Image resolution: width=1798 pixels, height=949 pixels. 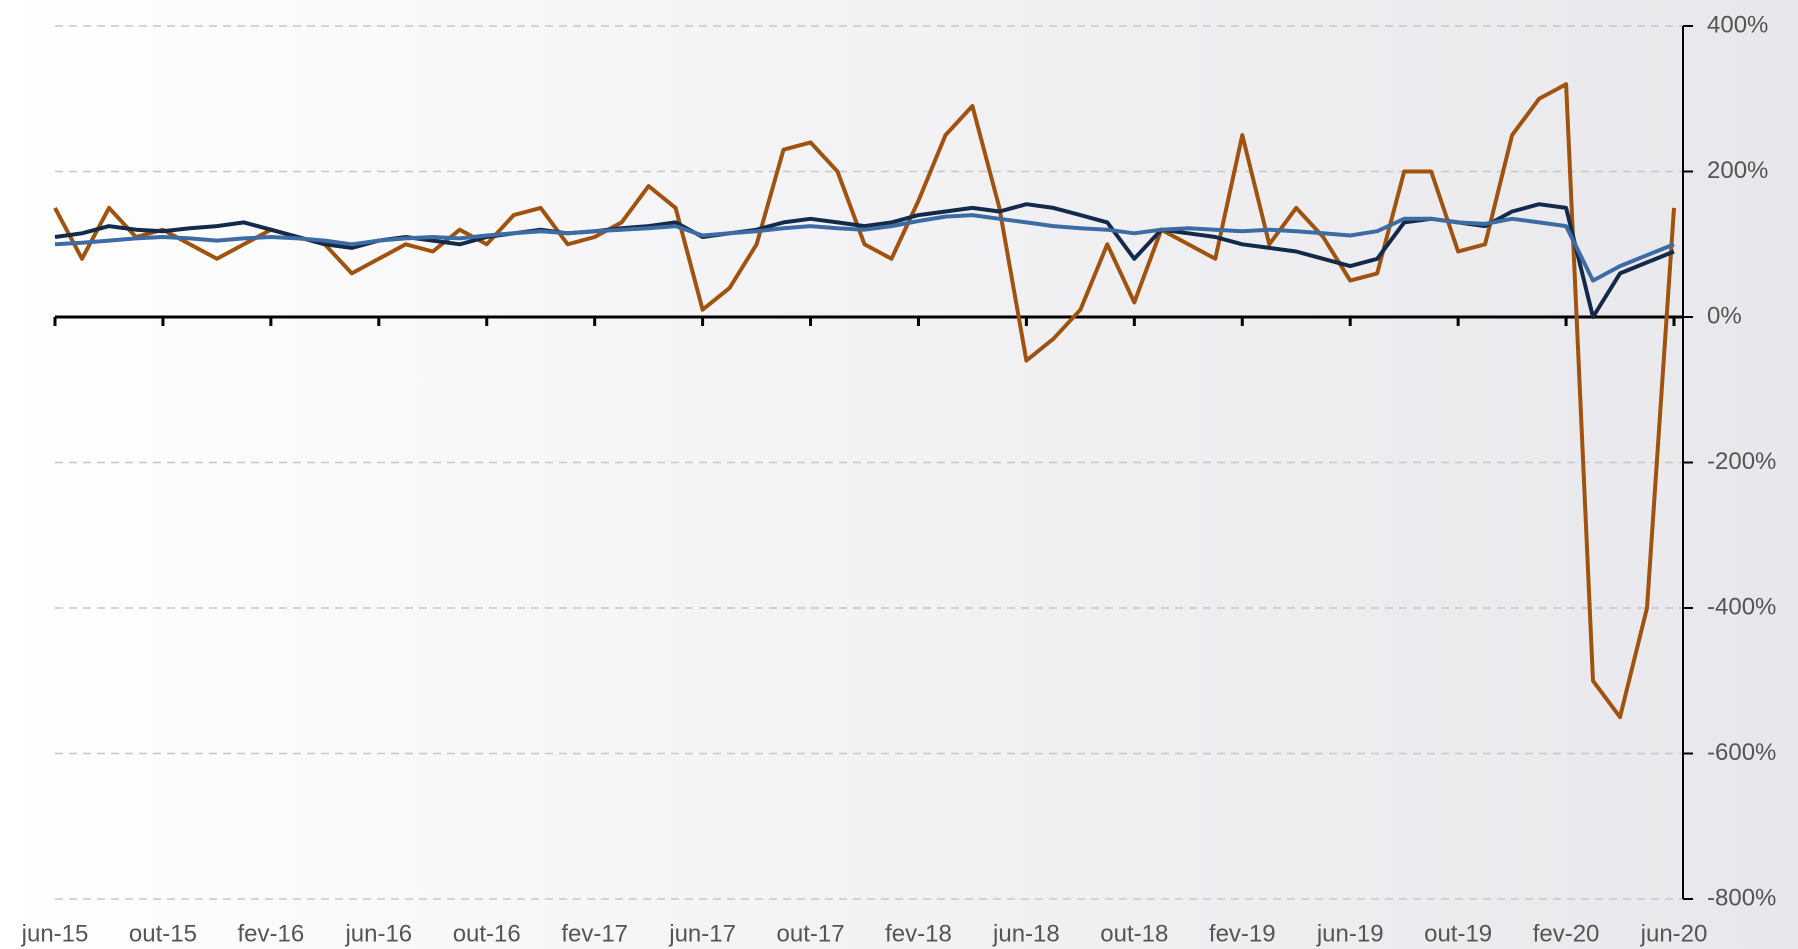 What do you see at coordinates (1134, 933) in the screenshot?
I see `x-tick-label: out-18` at bounding box center [1134, 933].